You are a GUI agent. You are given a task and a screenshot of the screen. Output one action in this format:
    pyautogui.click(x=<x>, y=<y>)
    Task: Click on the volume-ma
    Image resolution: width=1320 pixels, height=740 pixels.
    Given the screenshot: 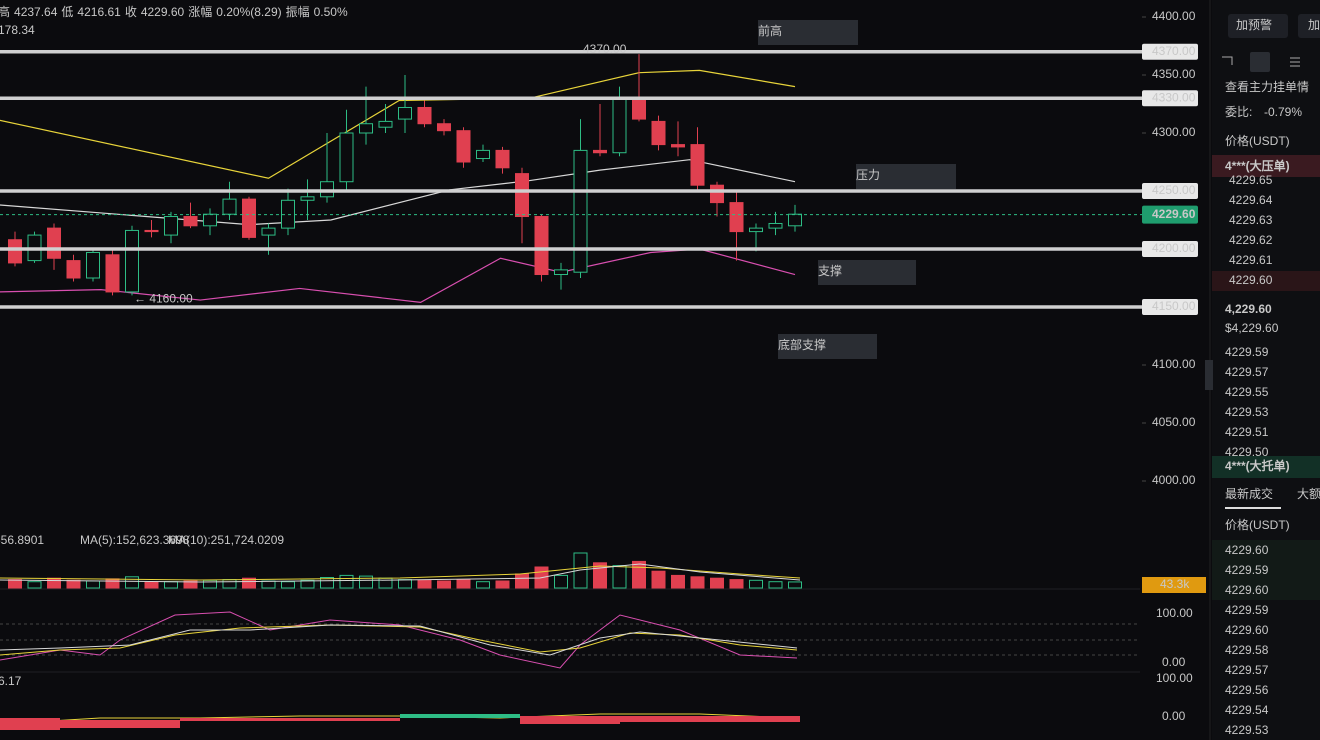 What is the action you would take?
    pyautogui.click(x=400, y=573)
    